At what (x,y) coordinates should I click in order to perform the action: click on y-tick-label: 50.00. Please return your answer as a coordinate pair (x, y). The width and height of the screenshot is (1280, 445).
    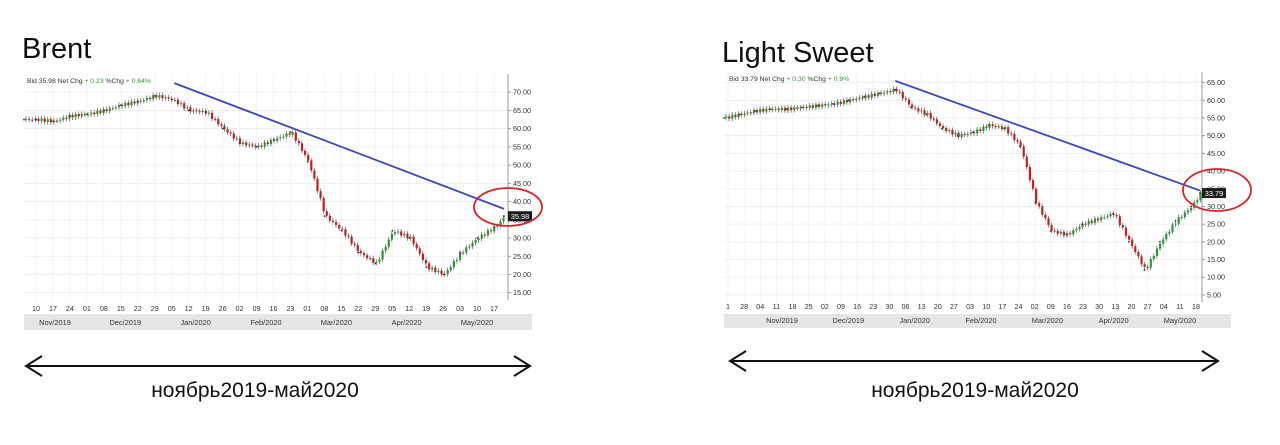
    Looking at the image, I should click on (522, 165).